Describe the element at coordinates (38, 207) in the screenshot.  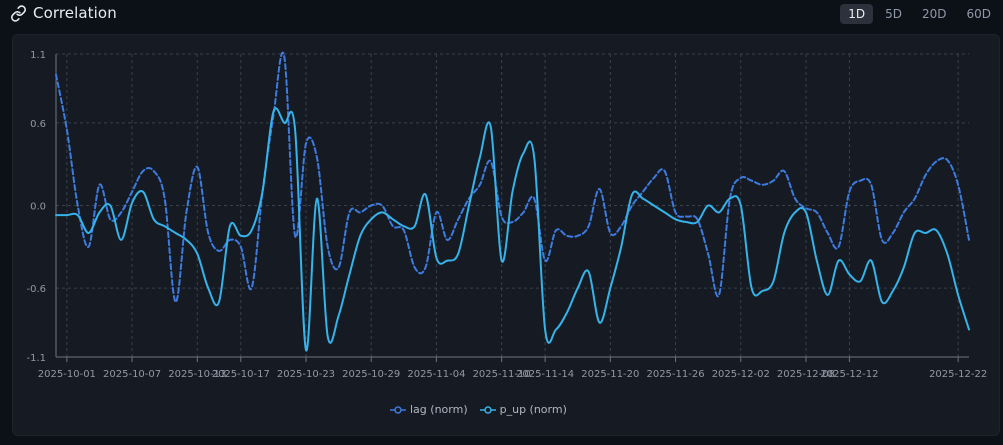
I see `y-tick-label: 0.0` at that location.